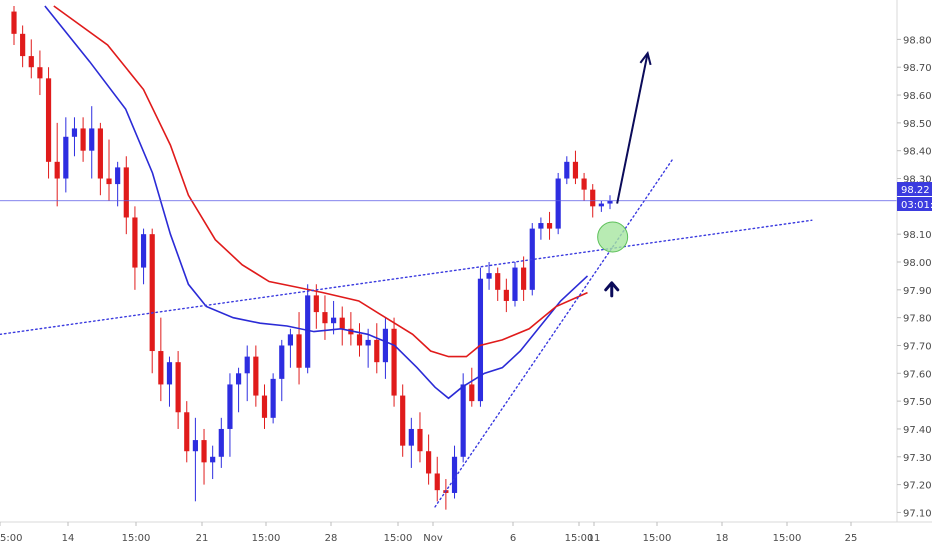 The image size is (932, 550). Describe the element at coordinates (917, 374) in the screenshot. I see `y-tick-label: 97.60` at that location.